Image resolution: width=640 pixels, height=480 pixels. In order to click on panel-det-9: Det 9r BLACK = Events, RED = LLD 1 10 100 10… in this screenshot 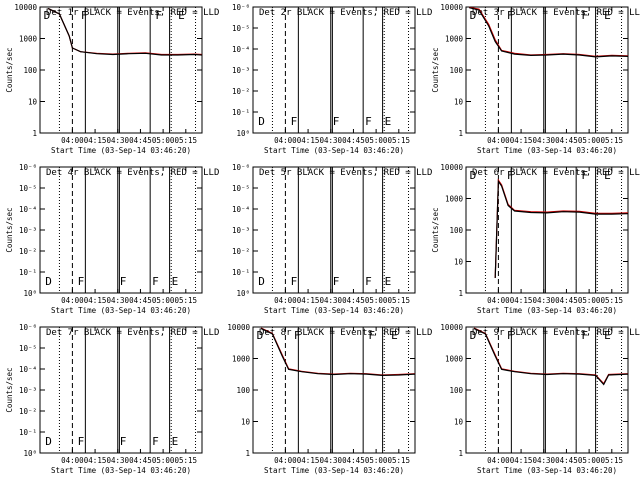, I will do `click(540, 399)`.